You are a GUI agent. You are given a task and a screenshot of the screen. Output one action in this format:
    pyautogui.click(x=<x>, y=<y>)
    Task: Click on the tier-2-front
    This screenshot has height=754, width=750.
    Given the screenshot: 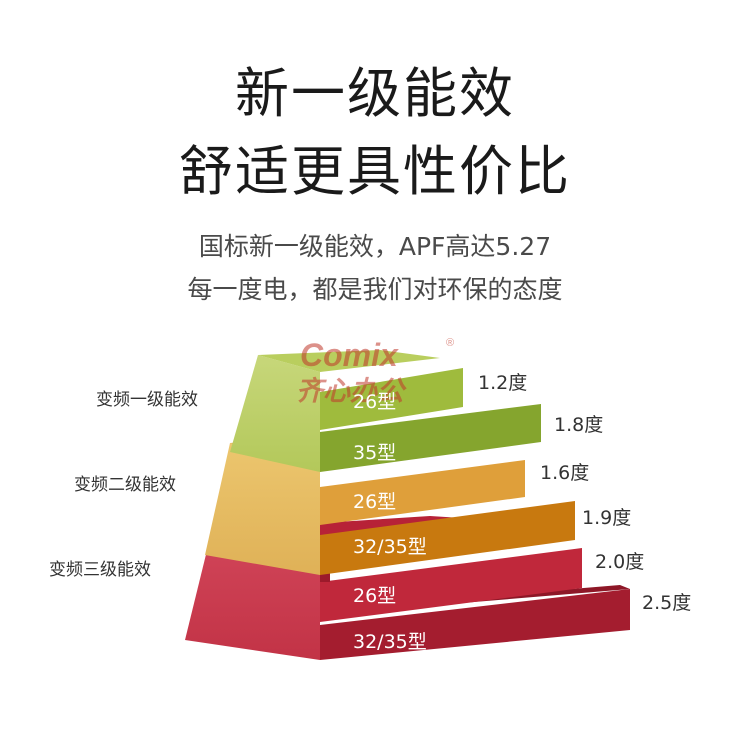 What is the action you would take?
    pyautogui.click(x=262, y=509)
    